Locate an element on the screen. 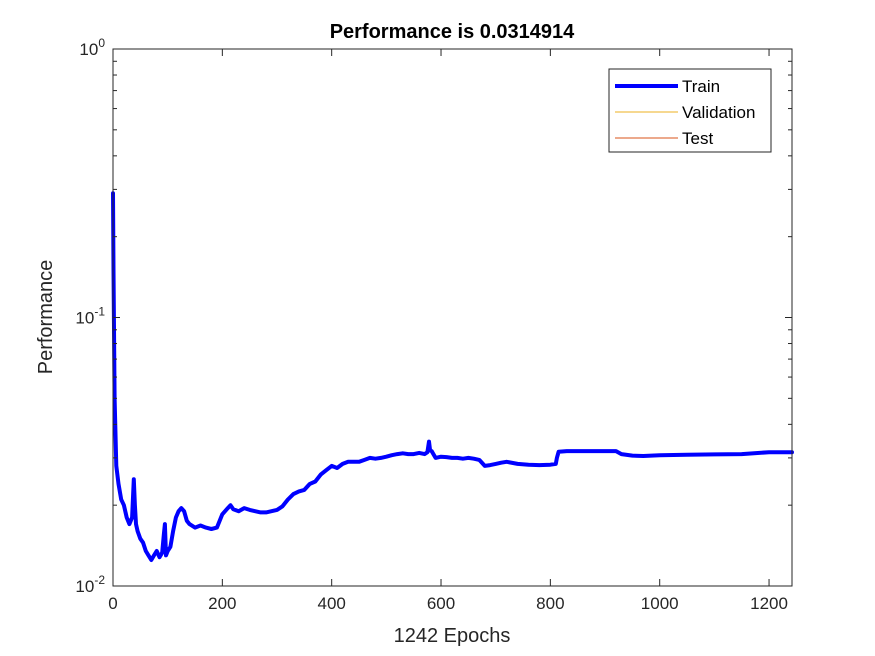 This screenshot has width=875, height=656. x-tick-label: 400 is located at coordinates (331, 603).